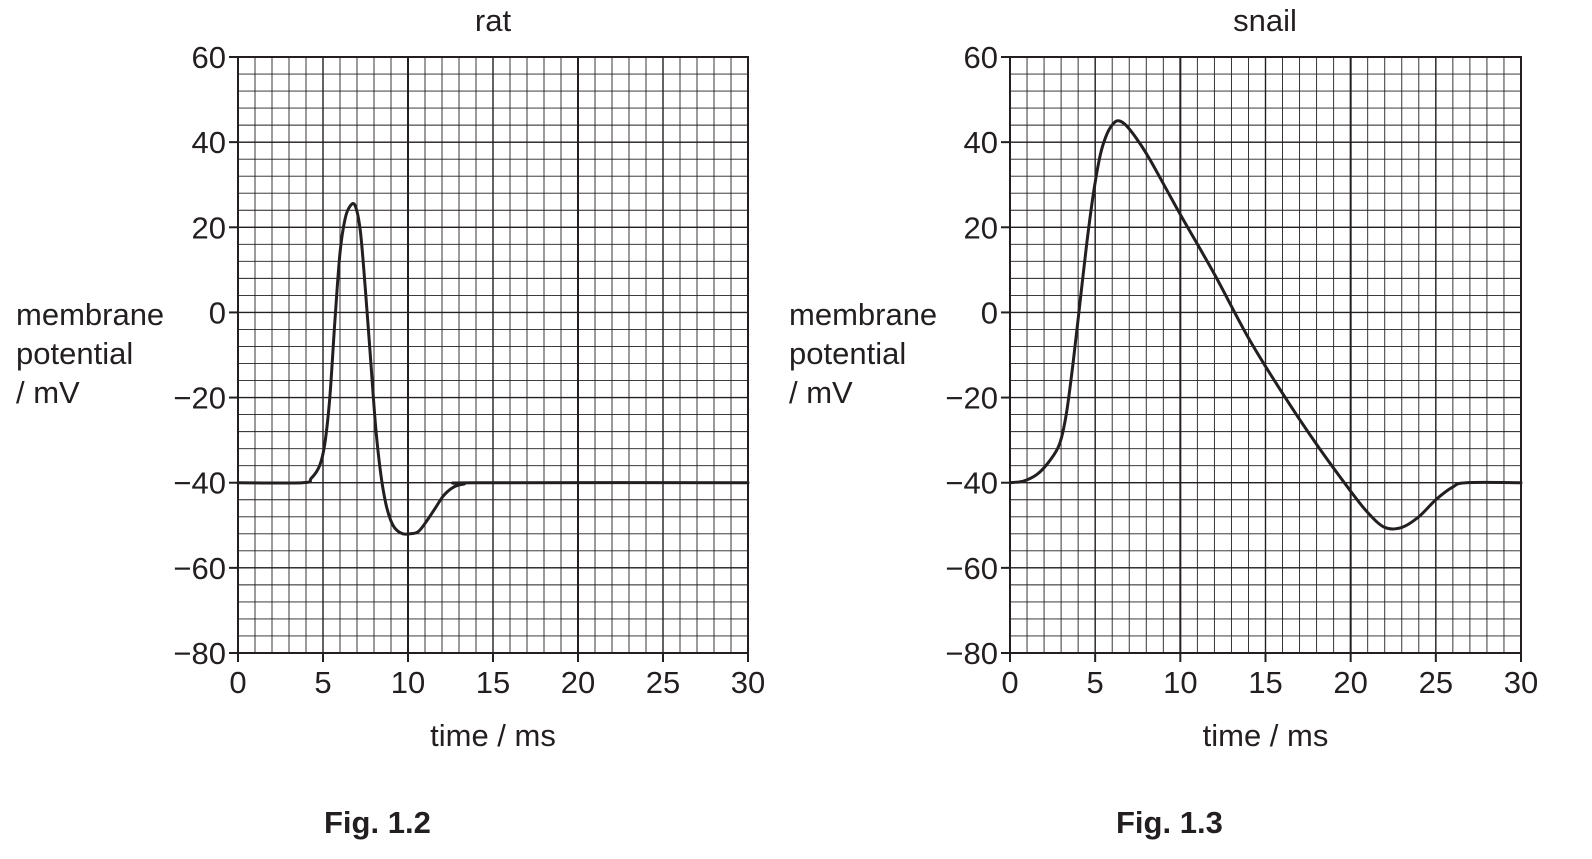  I want to click on y-axis-label-rat: membrane potential / mV, so click(90, 353).